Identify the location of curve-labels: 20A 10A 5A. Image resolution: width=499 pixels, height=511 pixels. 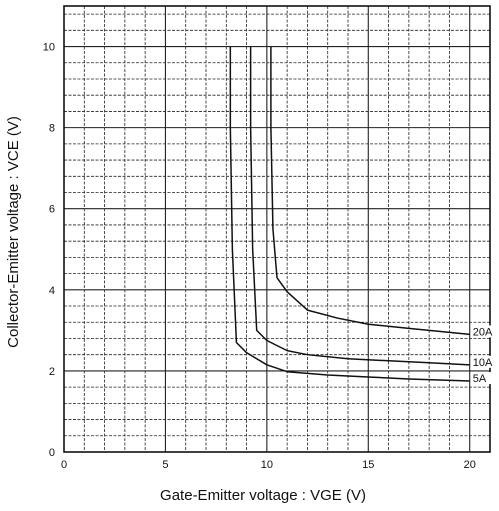
(483, 355).